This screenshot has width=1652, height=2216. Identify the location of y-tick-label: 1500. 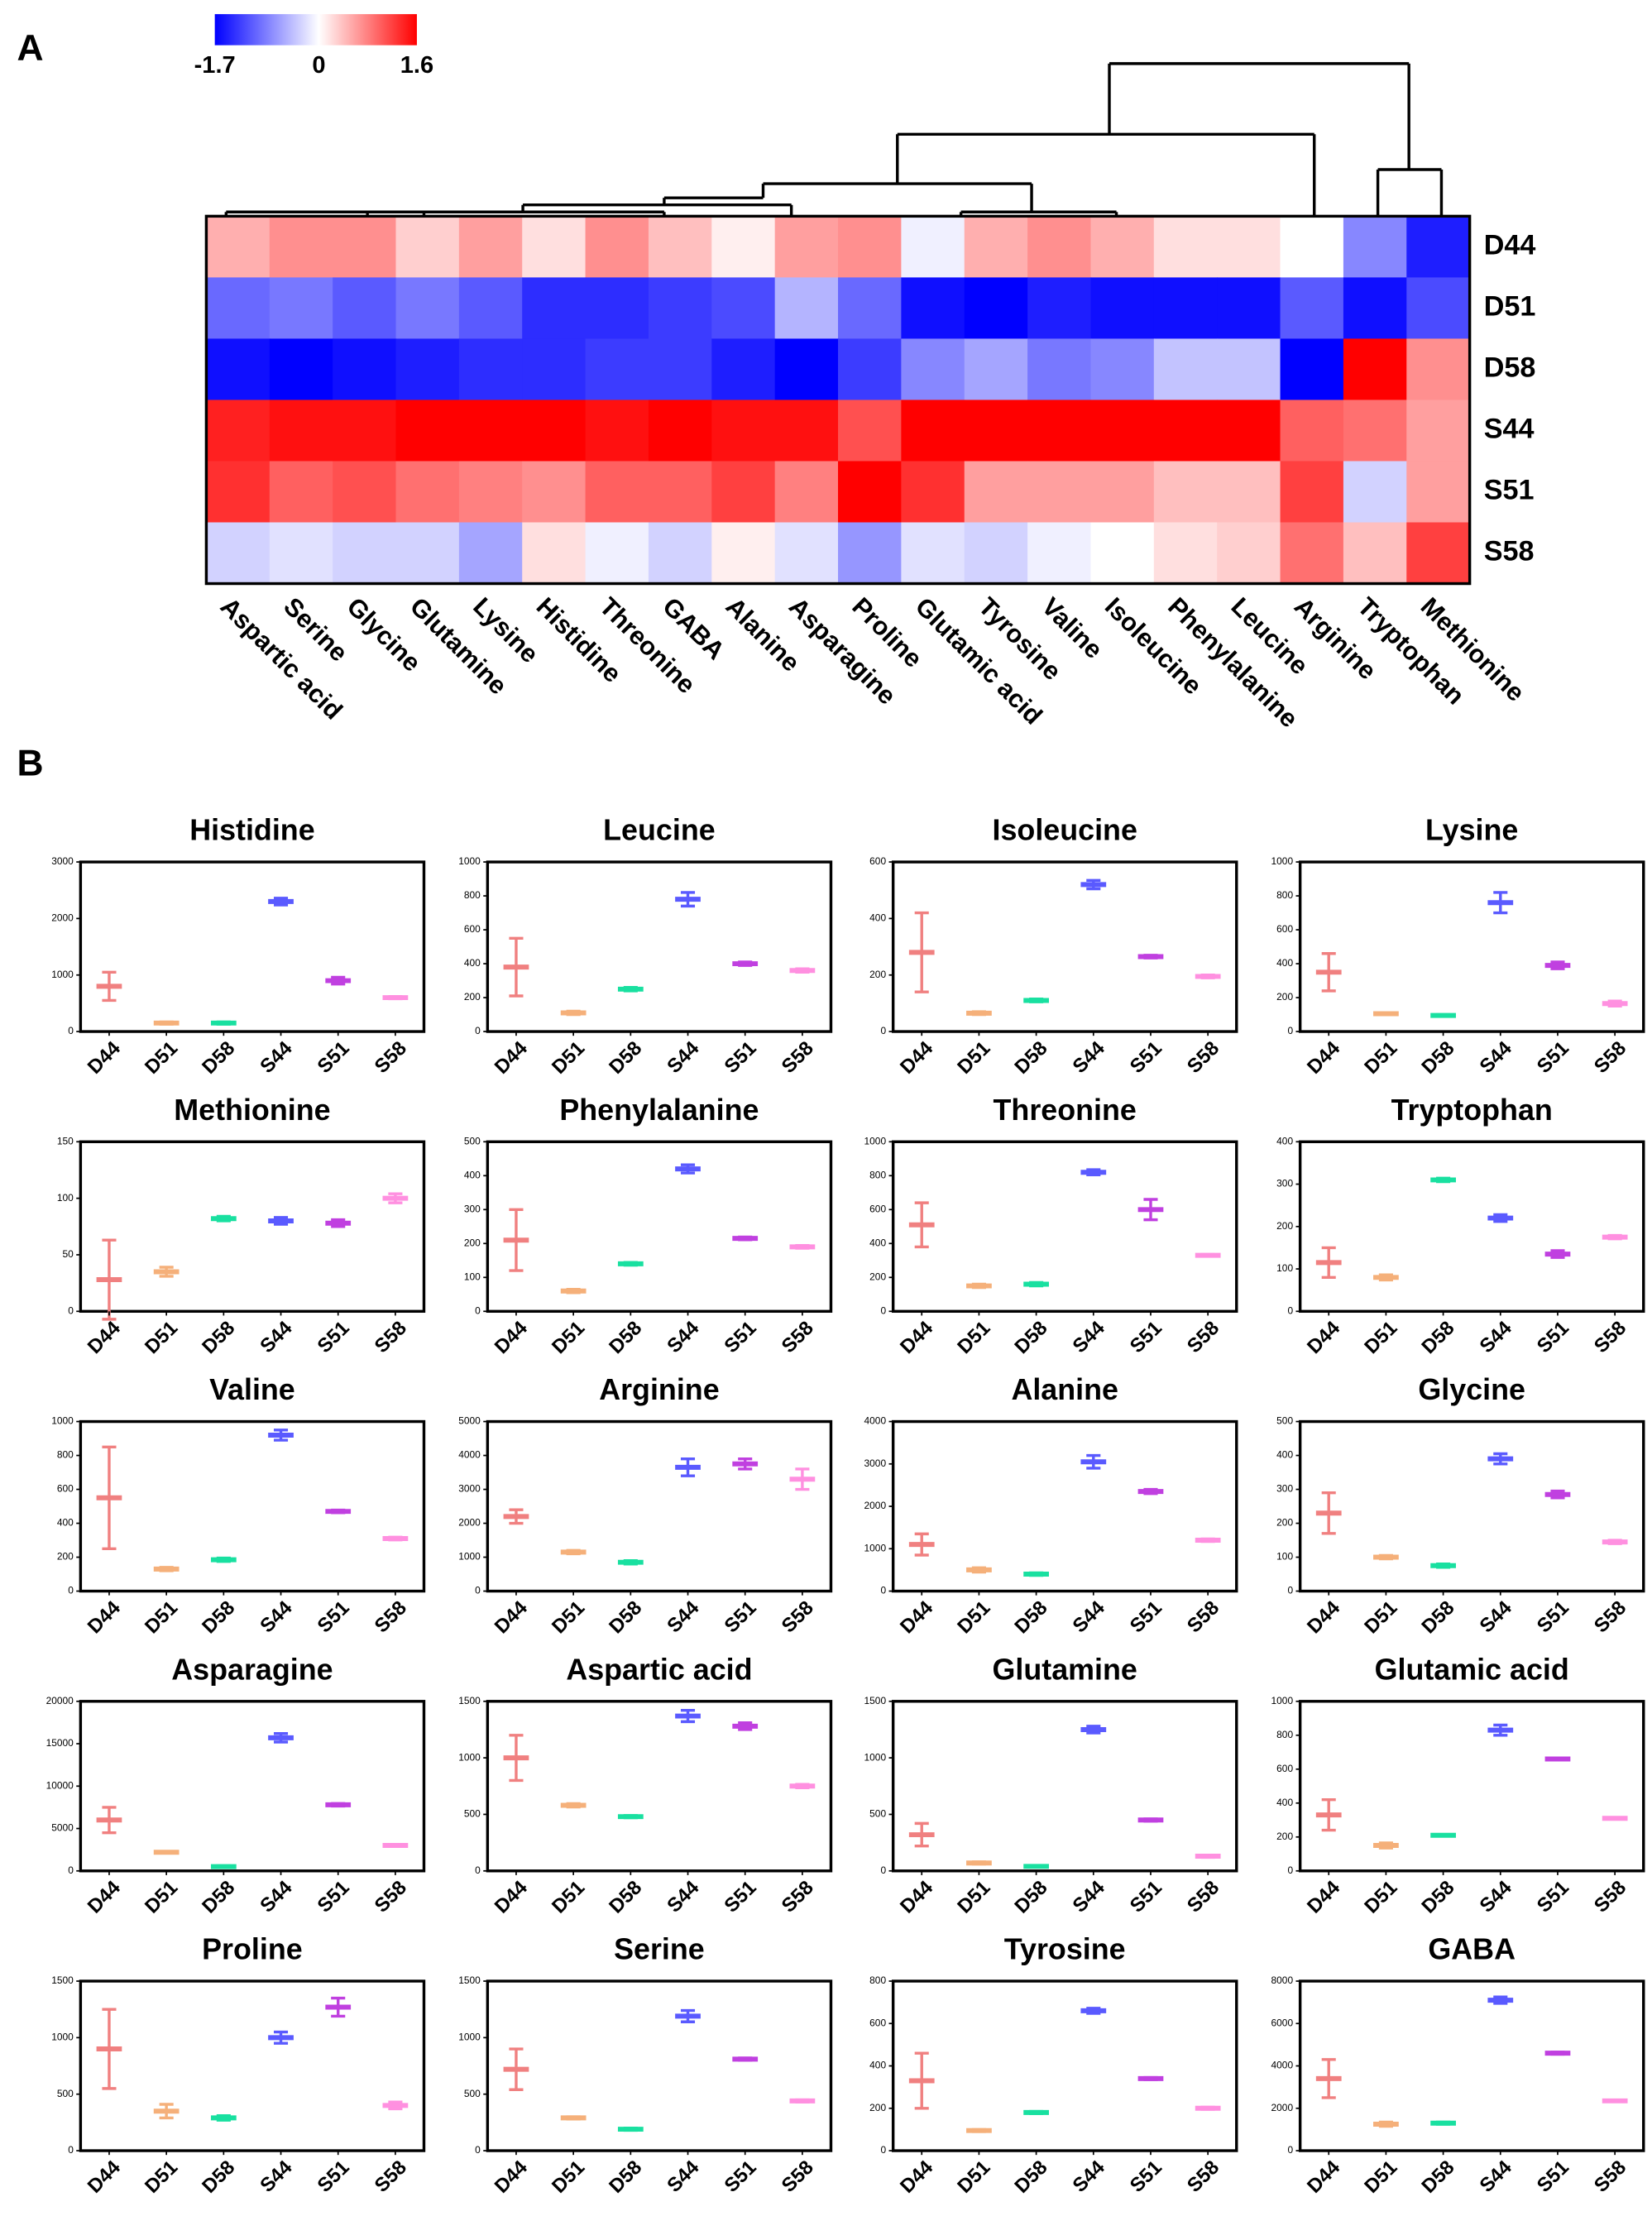
(62, 1980).